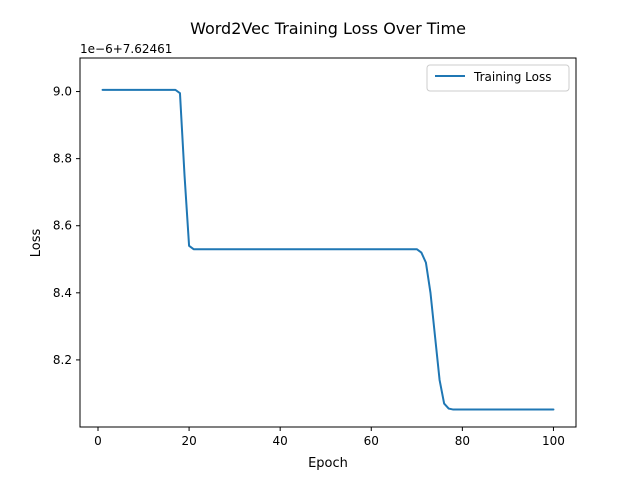 This screenshot has width=640, height=480. Describe the element at coordinates (36, 243) in the screenshot. I see `y-axis-label: Loss` at that location.